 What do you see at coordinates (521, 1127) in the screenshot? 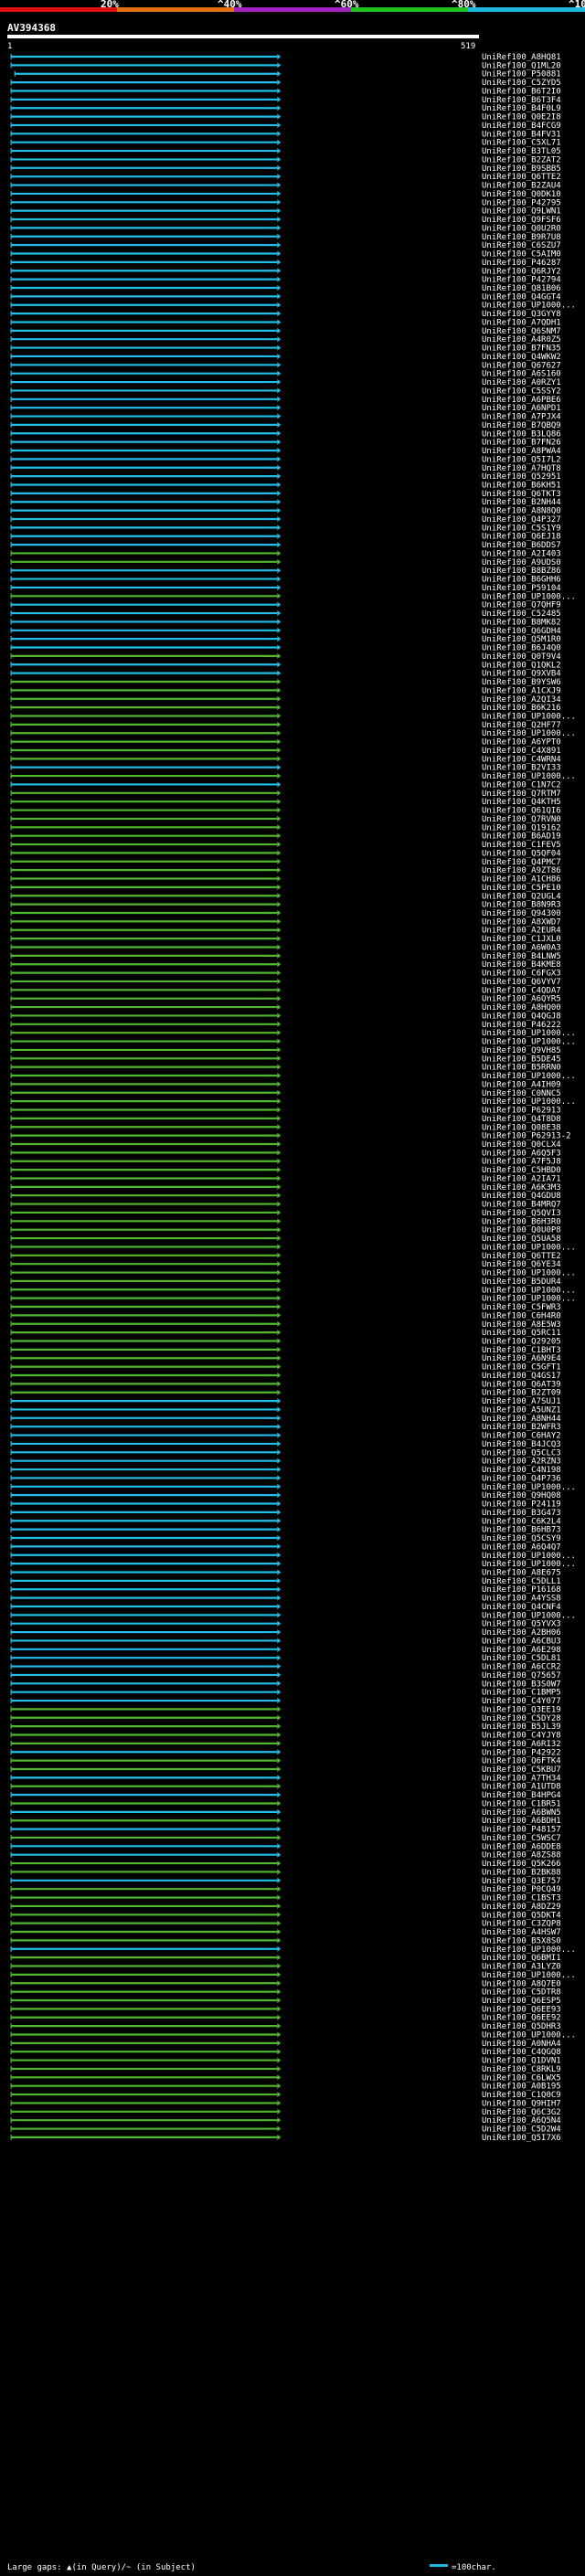
I see `hit-label: UniRef100_Q08E38` at bounding box center [521, 1127].